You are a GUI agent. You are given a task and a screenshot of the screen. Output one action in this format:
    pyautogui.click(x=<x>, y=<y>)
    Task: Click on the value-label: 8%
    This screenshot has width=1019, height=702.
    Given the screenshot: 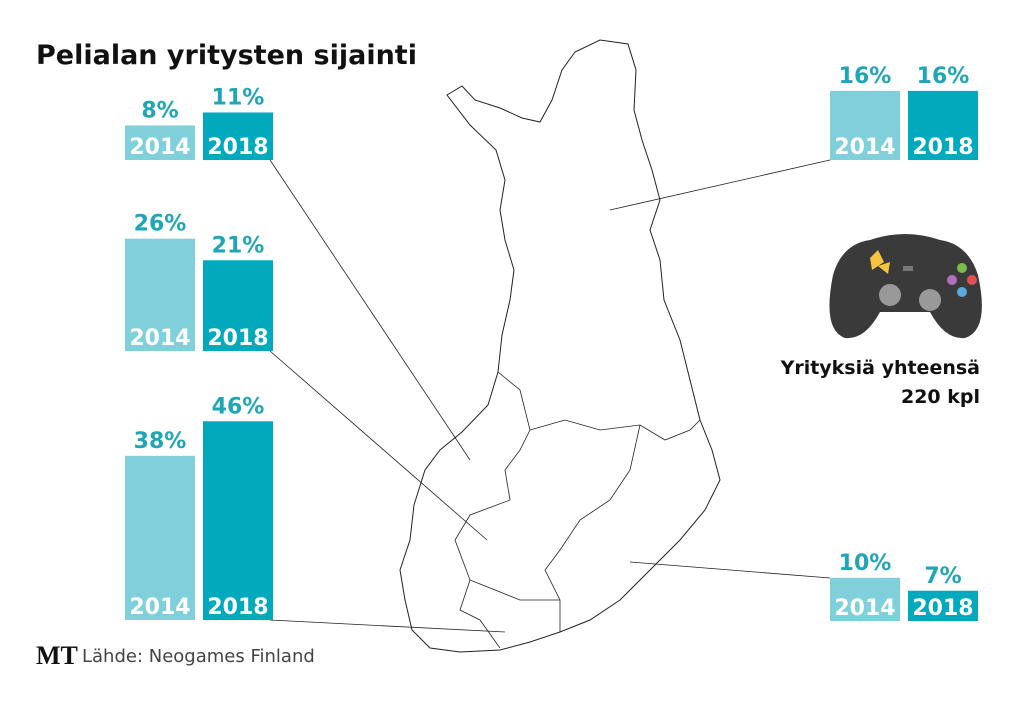 What is the action you would take?
    pyautogui.click(x=159, y=110)
    